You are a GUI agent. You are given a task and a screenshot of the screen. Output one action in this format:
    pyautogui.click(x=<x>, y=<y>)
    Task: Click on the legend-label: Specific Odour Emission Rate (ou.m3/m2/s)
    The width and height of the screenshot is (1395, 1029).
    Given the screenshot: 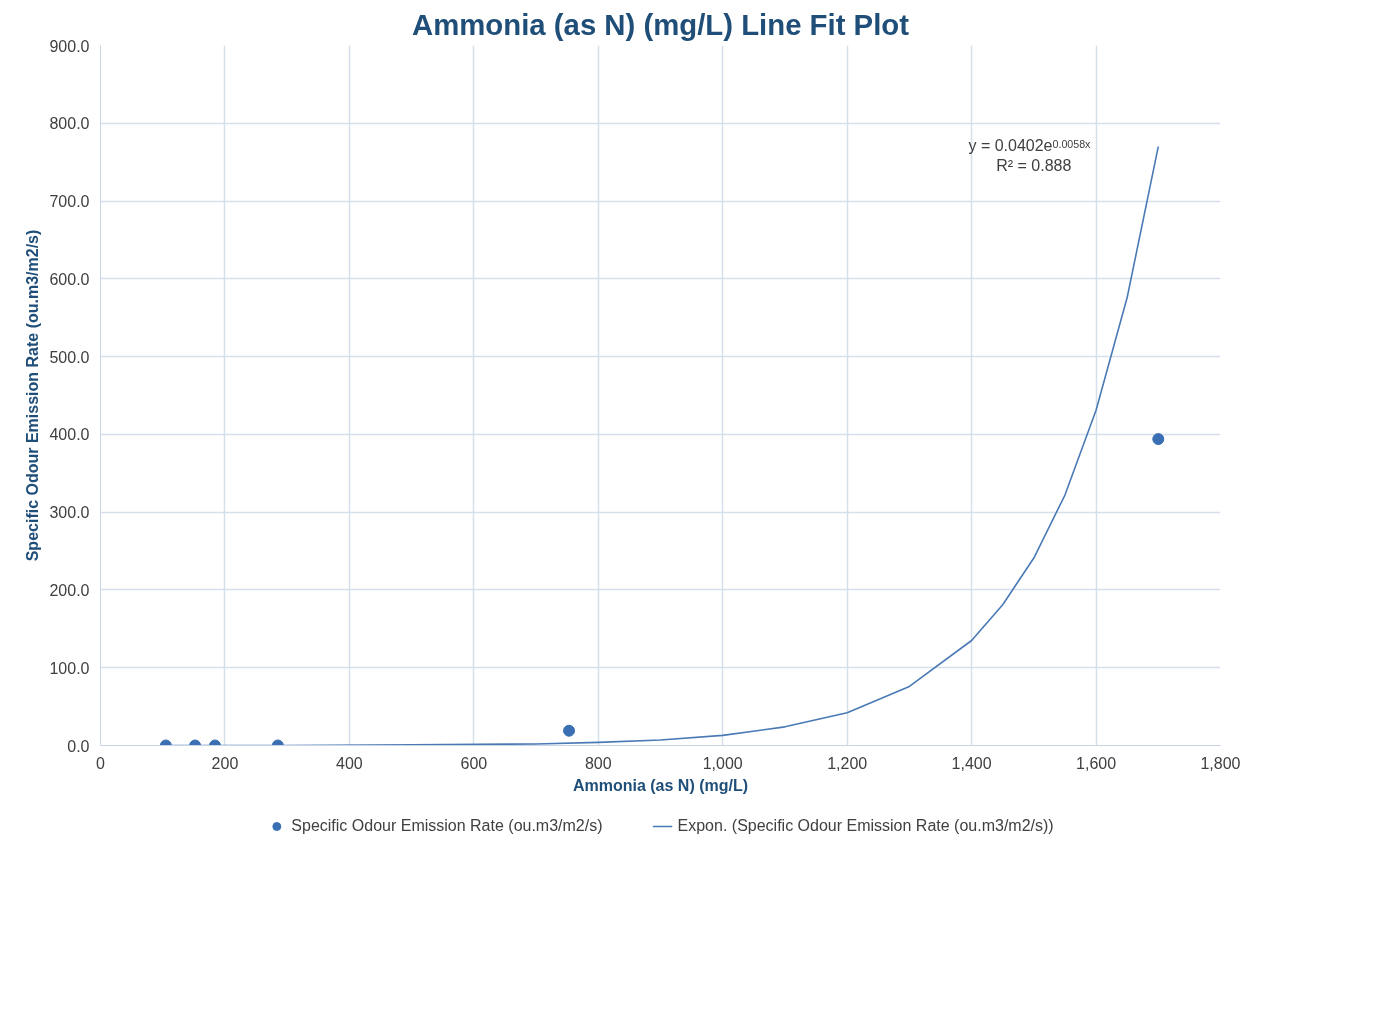 What is the action you would take?
    pyautogui.click(x=447, y=826)
    